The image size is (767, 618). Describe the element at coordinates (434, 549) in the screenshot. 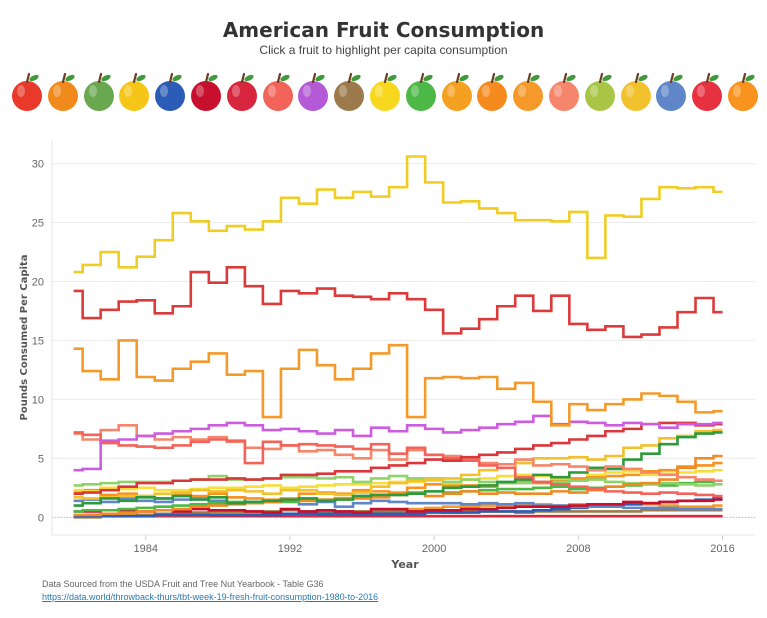

I see `x-tick-label: 2000` at that location.